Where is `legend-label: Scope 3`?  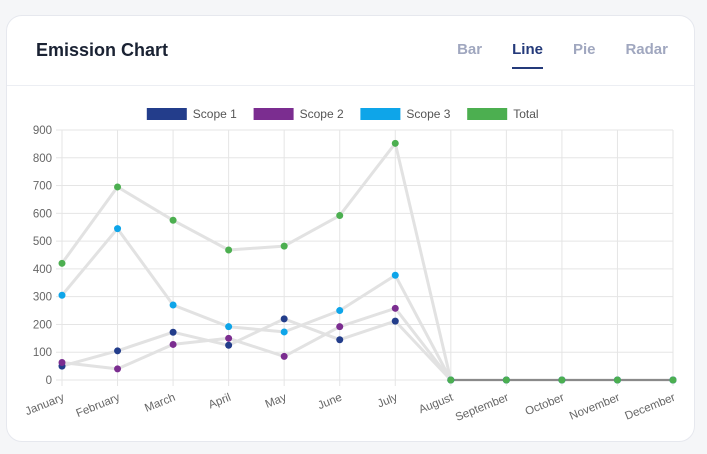 legend-label: Scope 3 is located at coordinates (428, 114).